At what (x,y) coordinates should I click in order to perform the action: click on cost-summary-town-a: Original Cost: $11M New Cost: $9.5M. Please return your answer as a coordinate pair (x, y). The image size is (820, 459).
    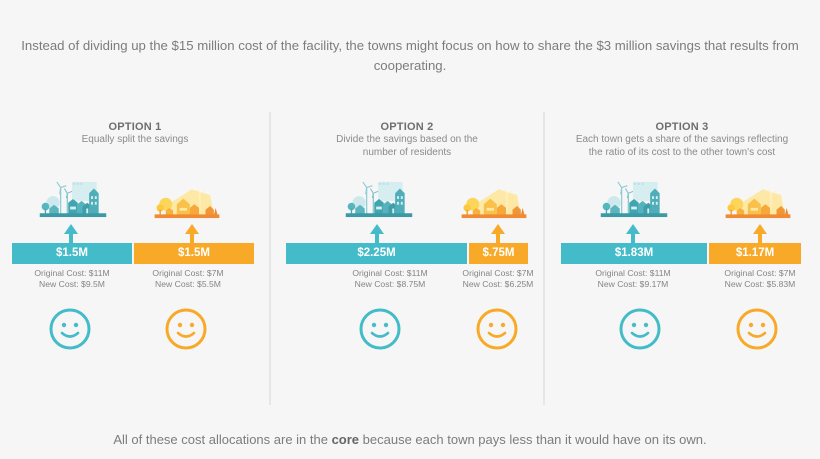
    Looking at the image, I should click on (72, 278).